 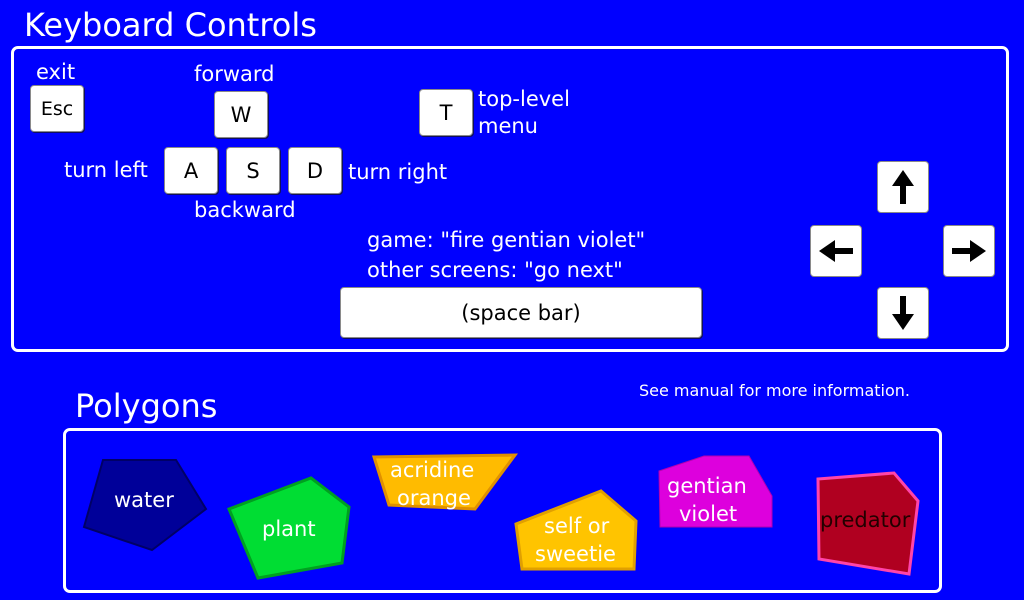 What do you see at coordinates (774, 390) in the screenshot?
I see `manual-note: See manual for more information.` at bounding box center [774, 390].